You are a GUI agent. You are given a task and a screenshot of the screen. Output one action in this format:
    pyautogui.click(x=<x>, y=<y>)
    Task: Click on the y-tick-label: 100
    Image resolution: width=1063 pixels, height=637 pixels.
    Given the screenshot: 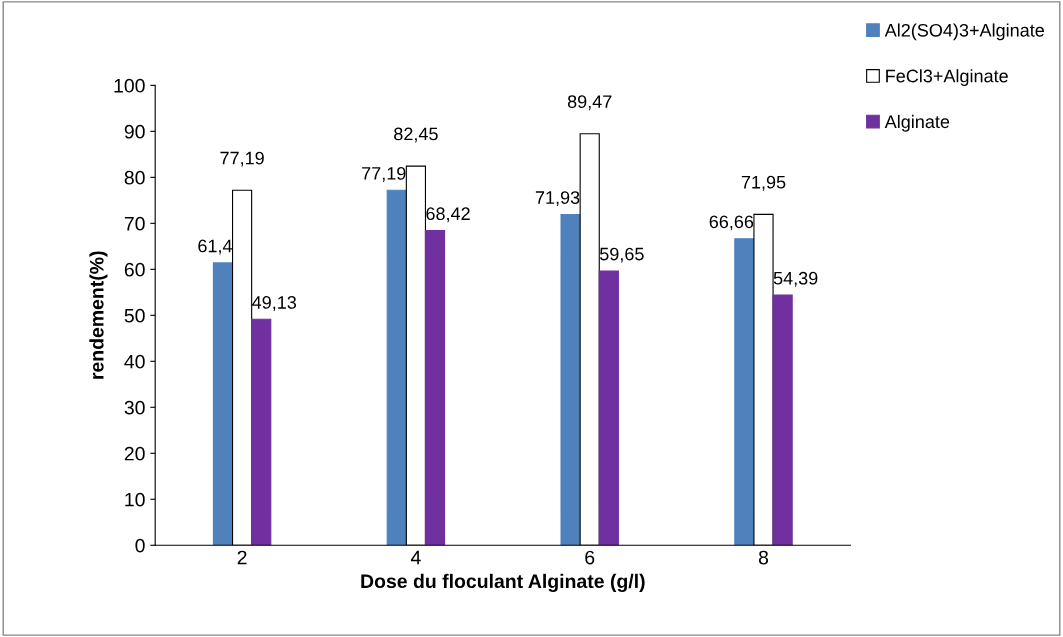 What is the action you would take?
    pyautogui.click(x=129, y=85)
    